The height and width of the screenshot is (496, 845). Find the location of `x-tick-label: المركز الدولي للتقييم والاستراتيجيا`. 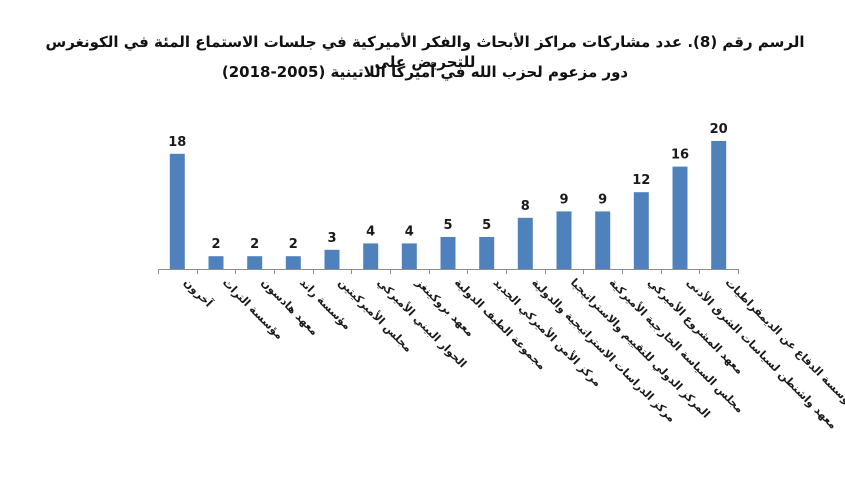

x-tick-label: المركز الدولي للتقييم والاستراتيجيا is located at coordinates (640, 348).